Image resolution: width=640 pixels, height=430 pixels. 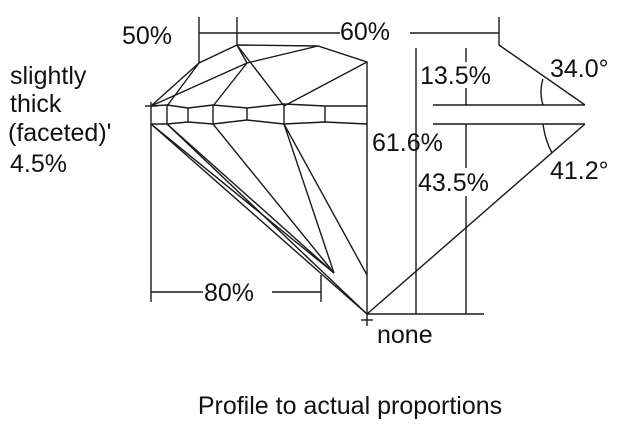 What do you see at coordinates (405, 335) in the screenshot?
I see `culet-label: none` at bounding box center [405, 335].